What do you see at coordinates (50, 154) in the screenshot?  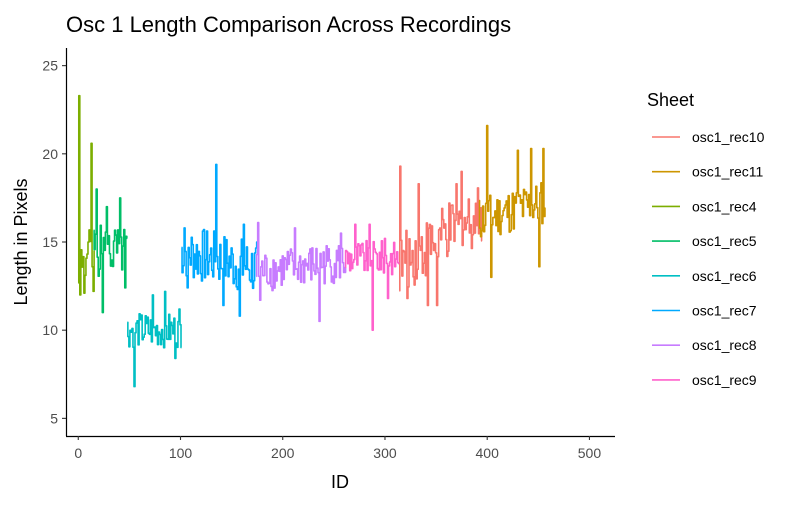 I see `y-tick-label: 20` at bounding box center [50, 154].